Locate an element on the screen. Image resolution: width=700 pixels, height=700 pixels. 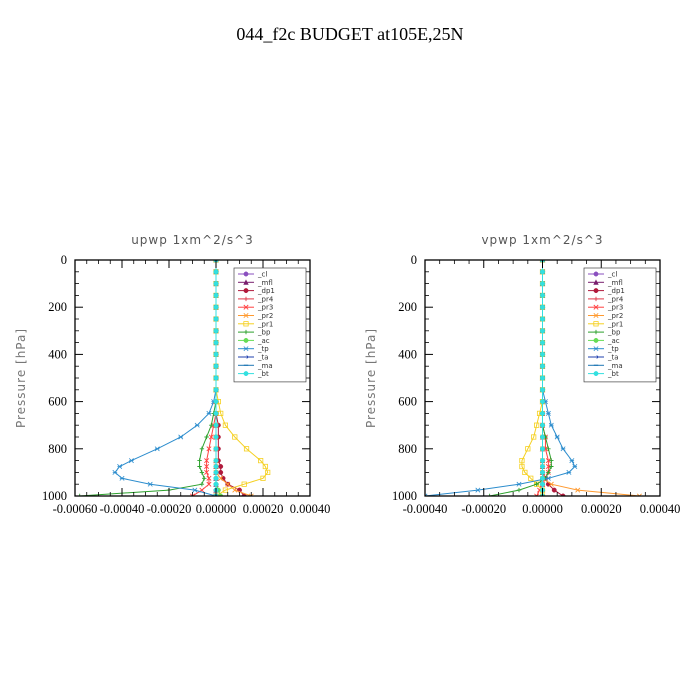
y-tick-label: 200 is located at coordinates (57, 307).